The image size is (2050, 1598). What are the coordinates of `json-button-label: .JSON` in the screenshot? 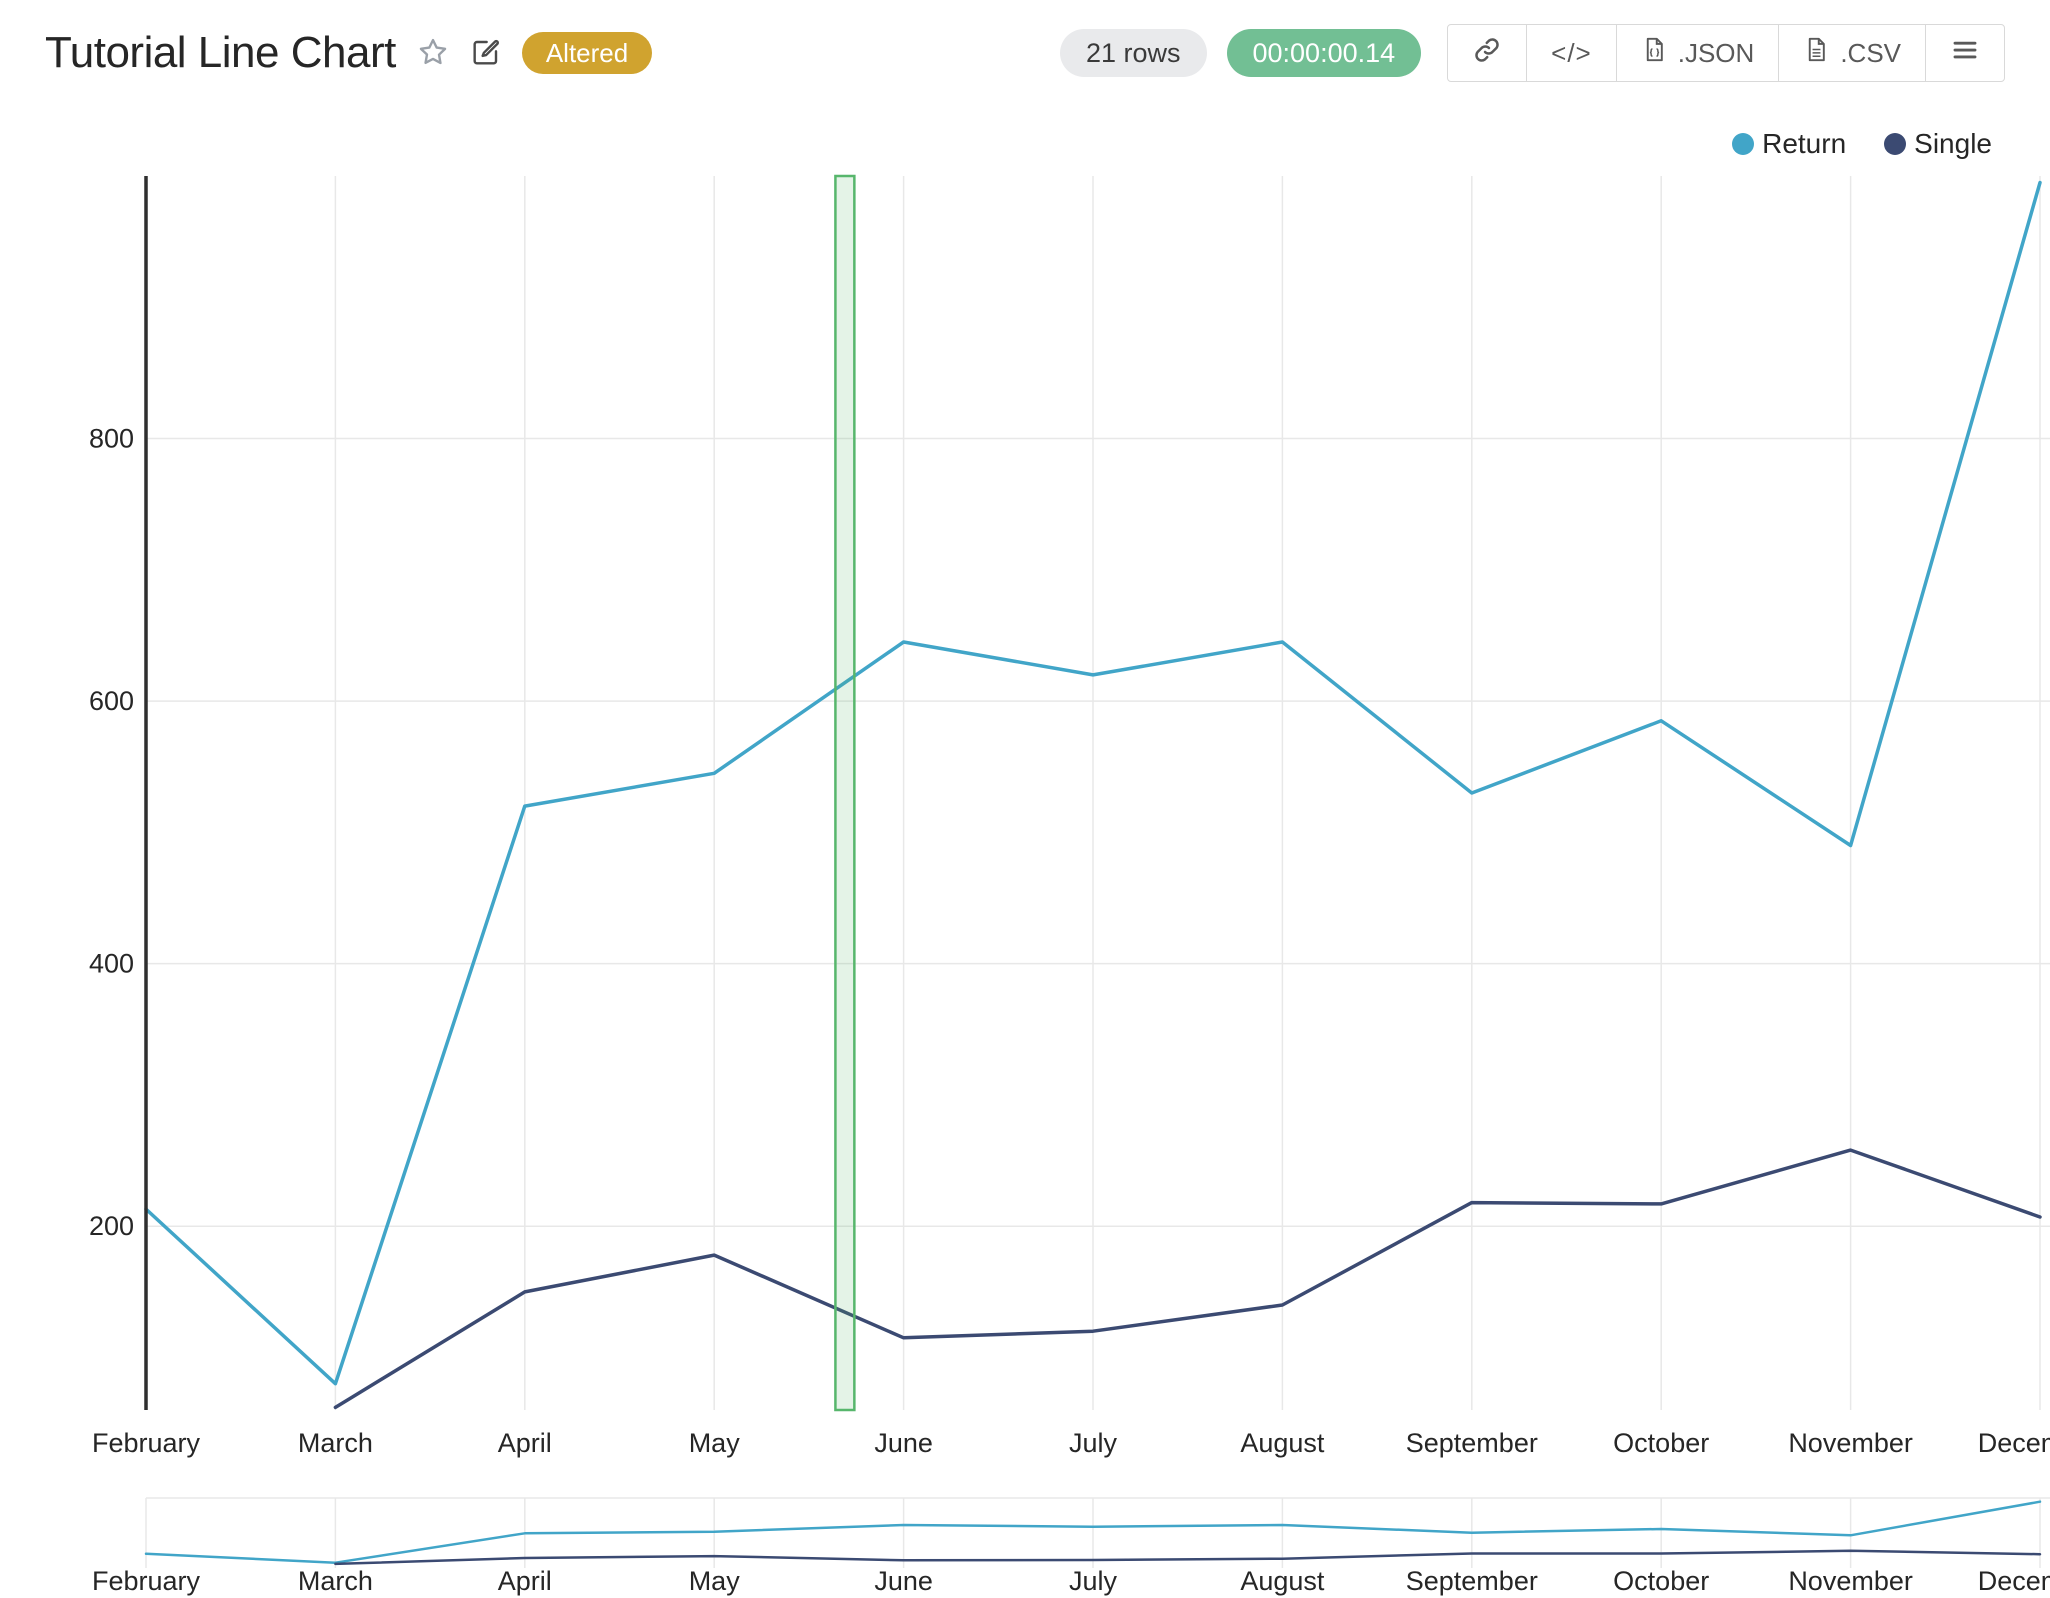 It's located at (1716, 52).